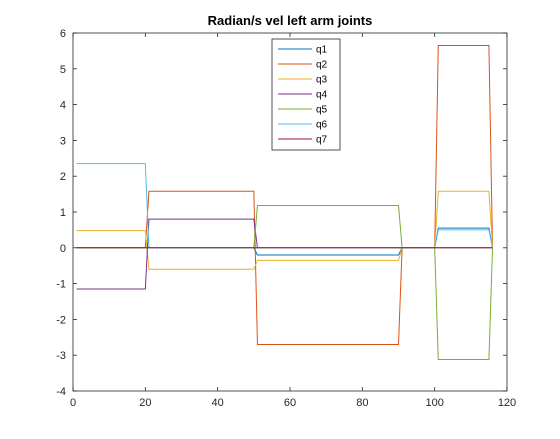 The height and width of the screenshot is (439, 560). I want to click on y-tick-label: 4, so click(63, 106).